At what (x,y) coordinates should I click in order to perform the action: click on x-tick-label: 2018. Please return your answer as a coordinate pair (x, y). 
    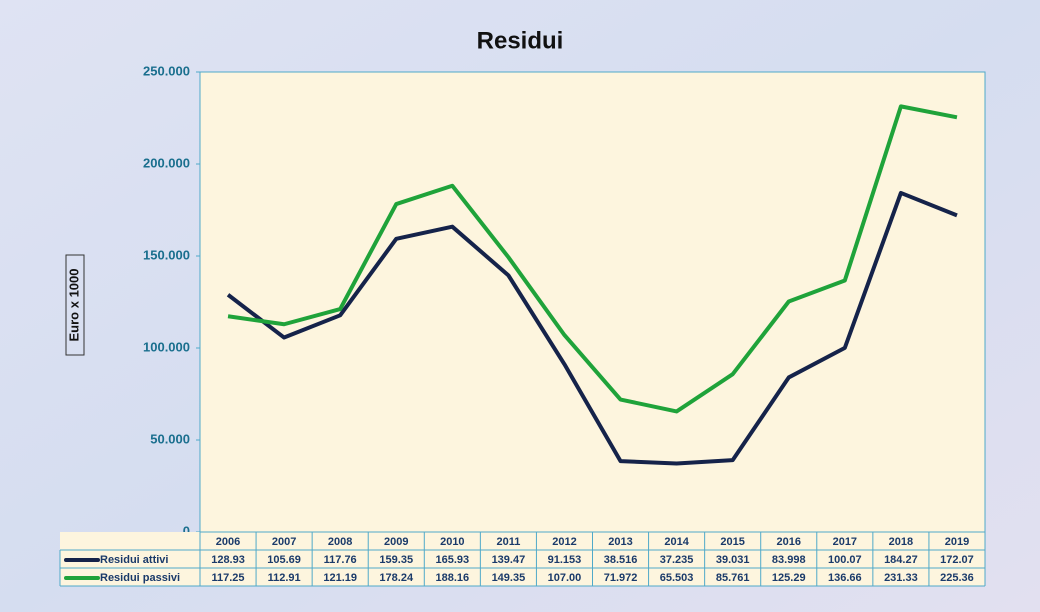
    Looking at the image, I should click on (901, 542).